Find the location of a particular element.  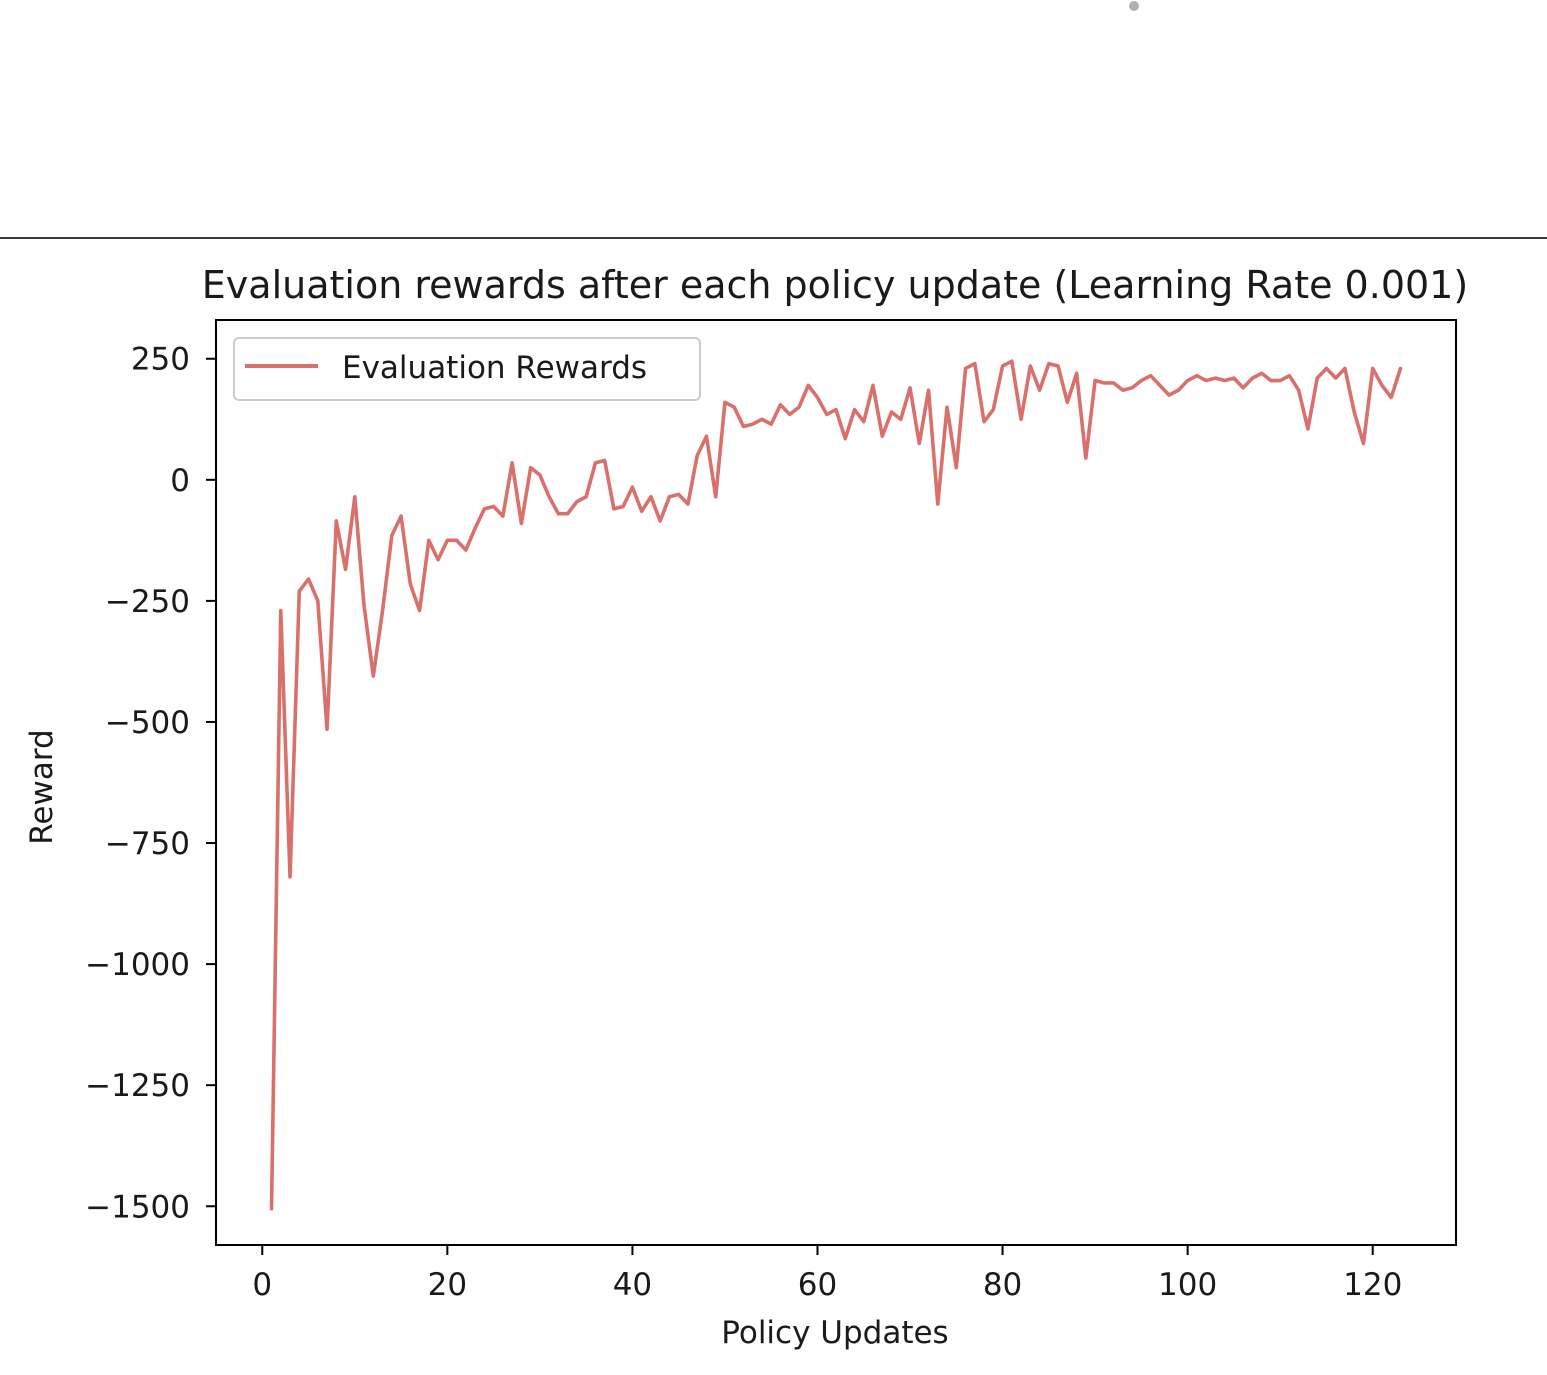

x-axis-title: Policy Updates is located at coordinates (834, 1333).